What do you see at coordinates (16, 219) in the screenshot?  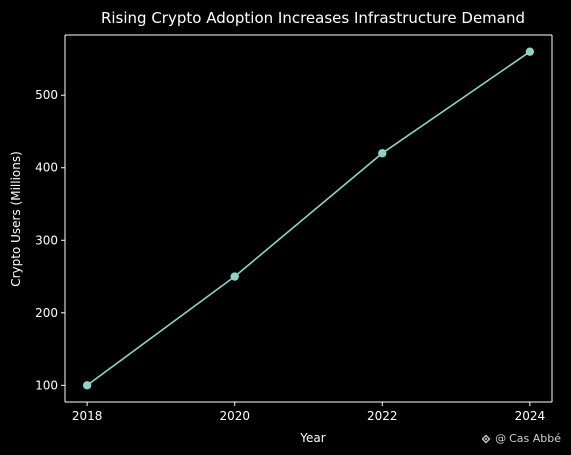 I see `y-axis-label: Crypto Users (Millions)` at bounding box center [16, 219].